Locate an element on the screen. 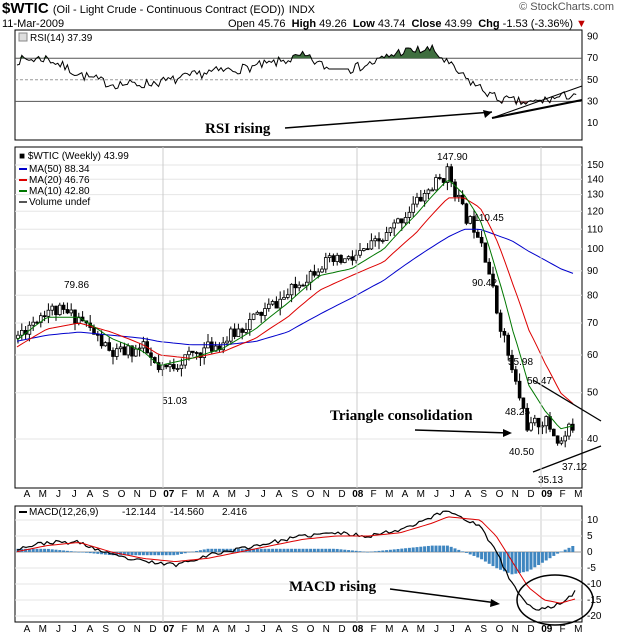 The width and height of the screenshot is (620, 639). price-tick-label: 140 is located at coordinates (595, 179).